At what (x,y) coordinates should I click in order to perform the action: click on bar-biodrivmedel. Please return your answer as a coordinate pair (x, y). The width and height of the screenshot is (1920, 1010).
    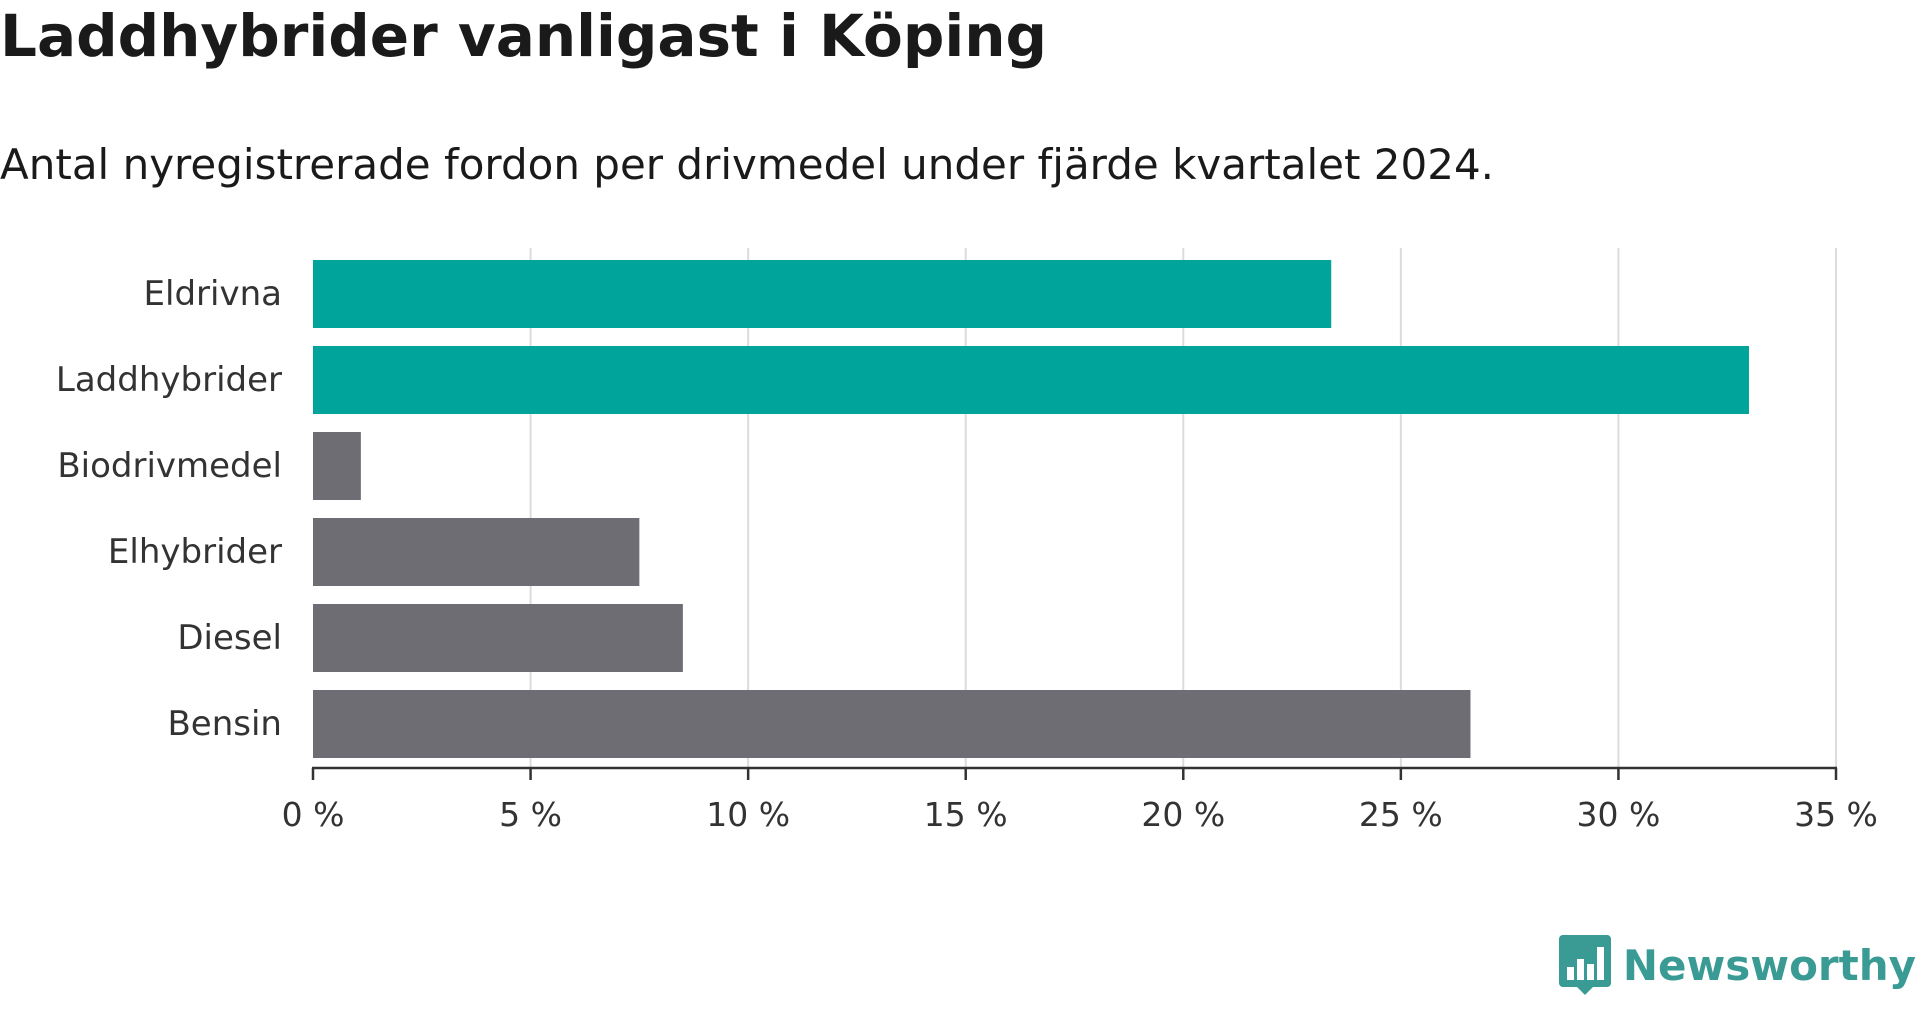
    Looking at the image, I should click on (337, 466).